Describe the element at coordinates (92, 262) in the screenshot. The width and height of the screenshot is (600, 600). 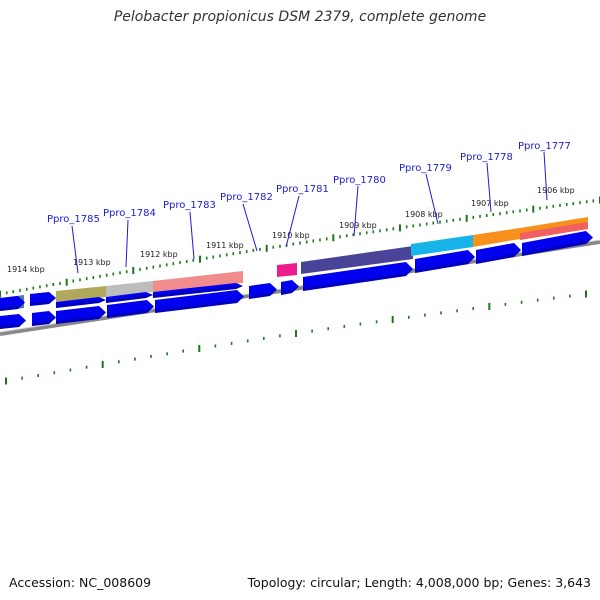
I see `kbp-label: 1913 kbp` at that location.